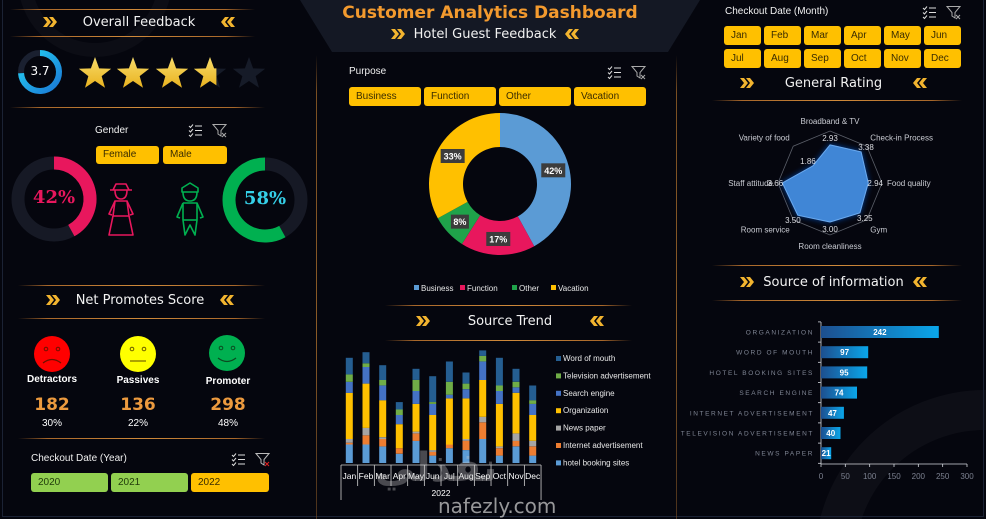 This screenshot has height=519, width=986. I want to click on donut-slice-vacation, so click(464, 165).